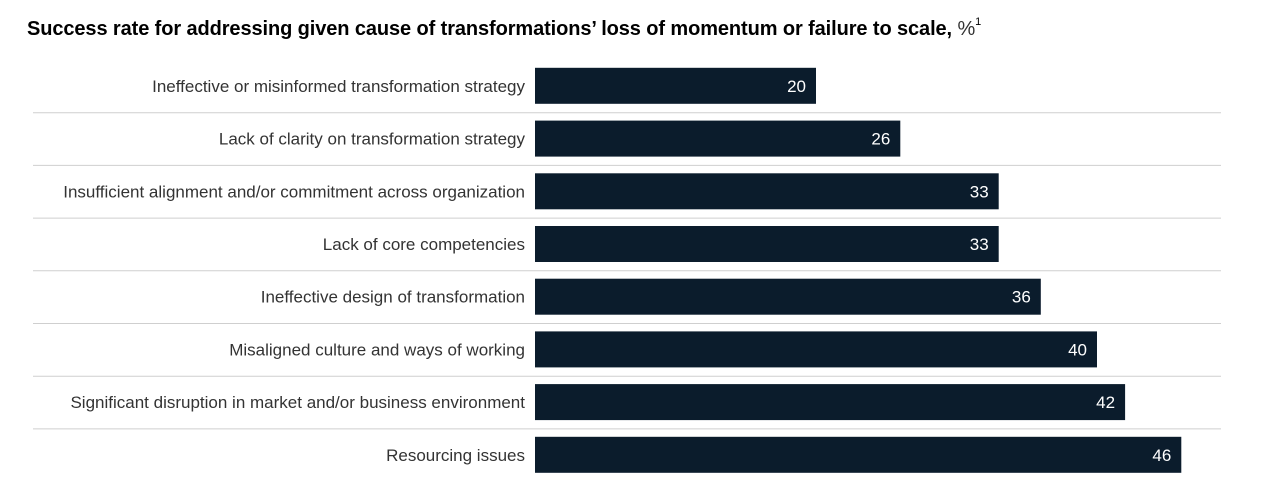  Describe the element at coordinates (393, 297) in the screenshot. I see `category-label: Ineffective design of transformation` at that location.